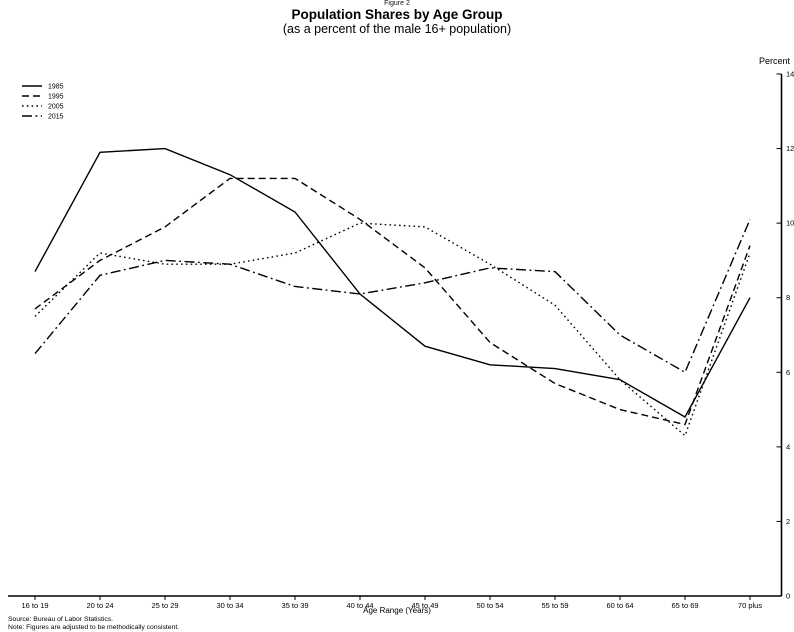 This screenshot has width=794, height=632. I want to click on legend-label-1995: 1995, so click(56, 97).